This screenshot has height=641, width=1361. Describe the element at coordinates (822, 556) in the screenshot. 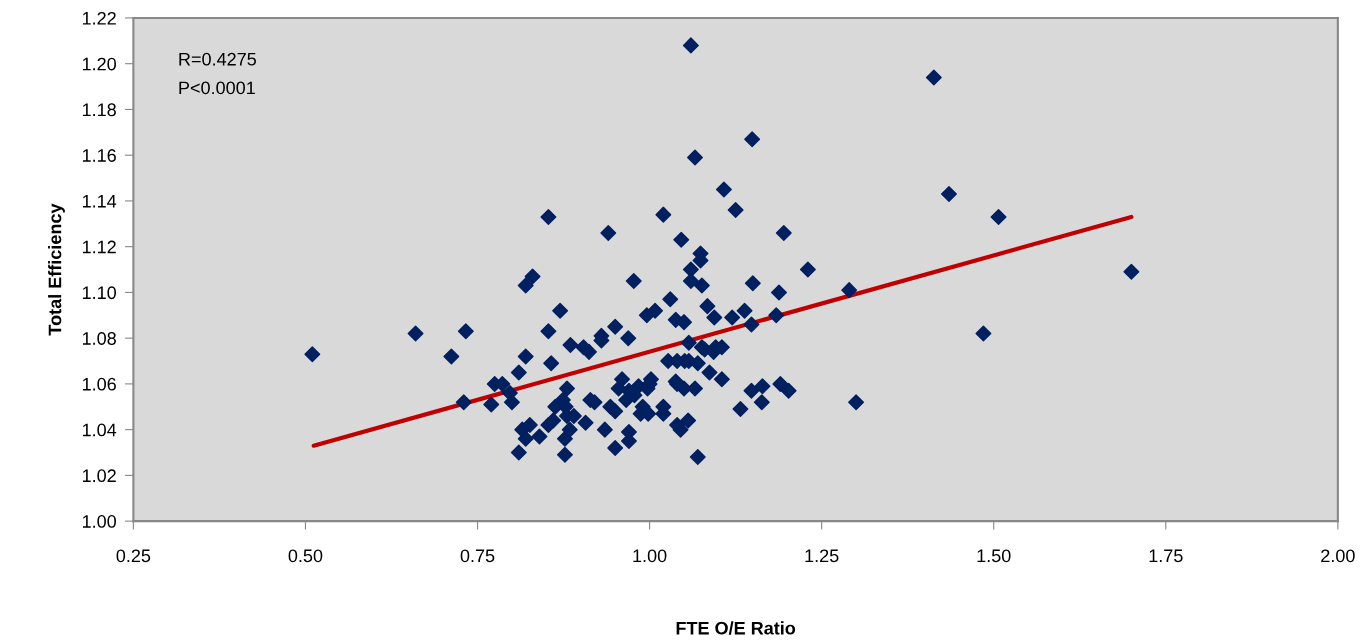

I see `x-tick-label: 1.25` at that location.